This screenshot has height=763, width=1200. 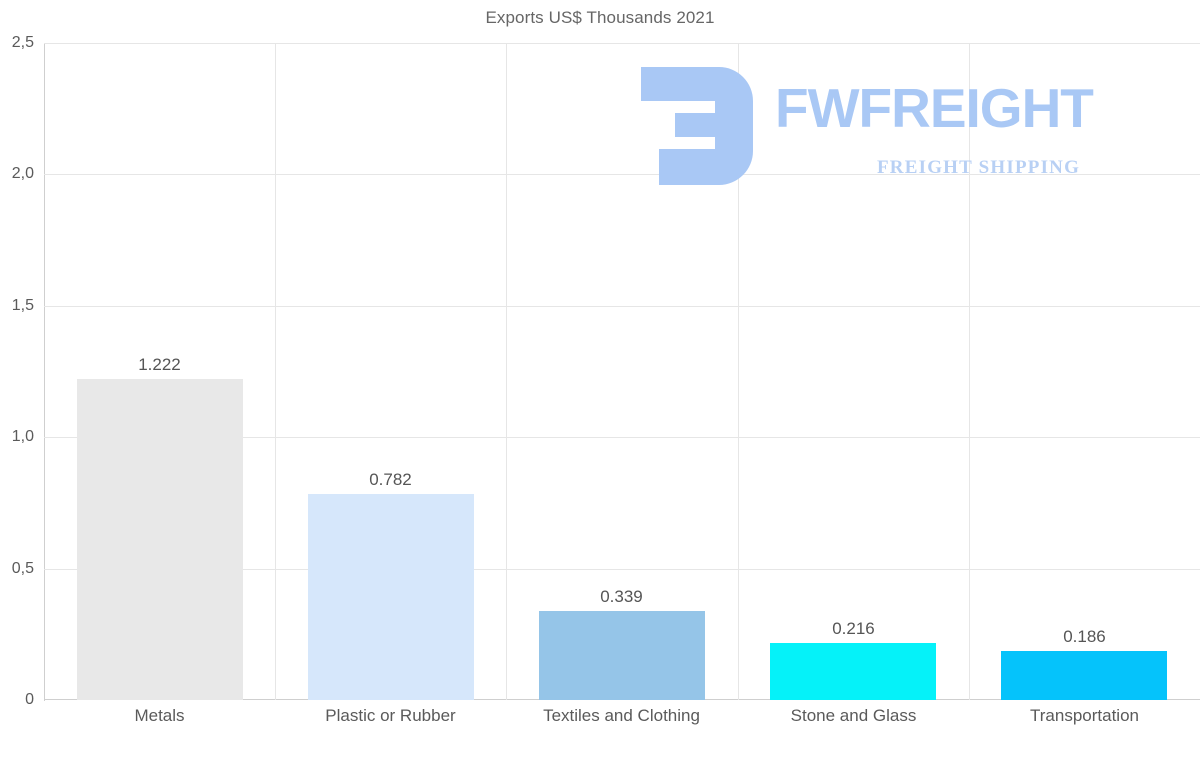 What do you see at coordinates (1084, 715) in the screenshot?
I see `x-tick-label: Transportation` at bounding box center [1084, 715].